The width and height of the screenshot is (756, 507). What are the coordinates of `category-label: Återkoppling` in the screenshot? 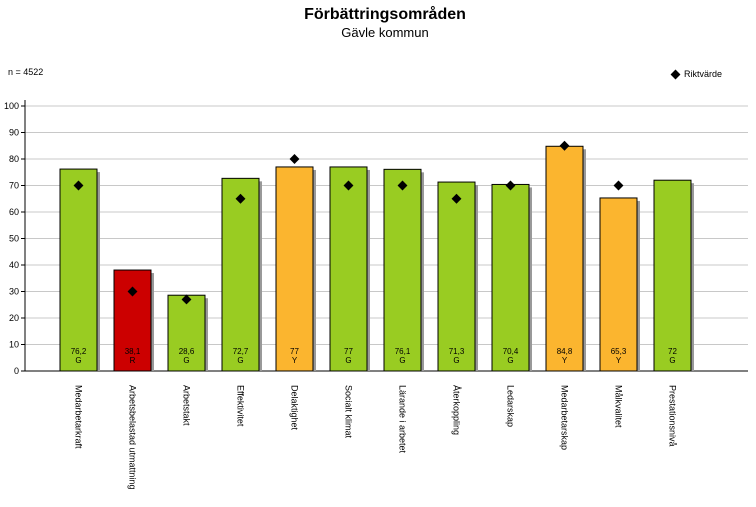 It's located at (457, 410).